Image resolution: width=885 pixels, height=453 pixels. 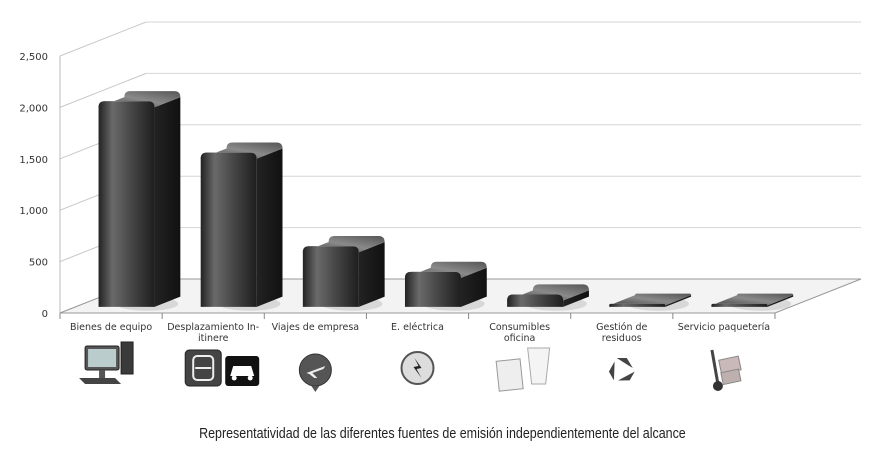 I want to click on paper-cup-icon, so click(x=523, y=369).